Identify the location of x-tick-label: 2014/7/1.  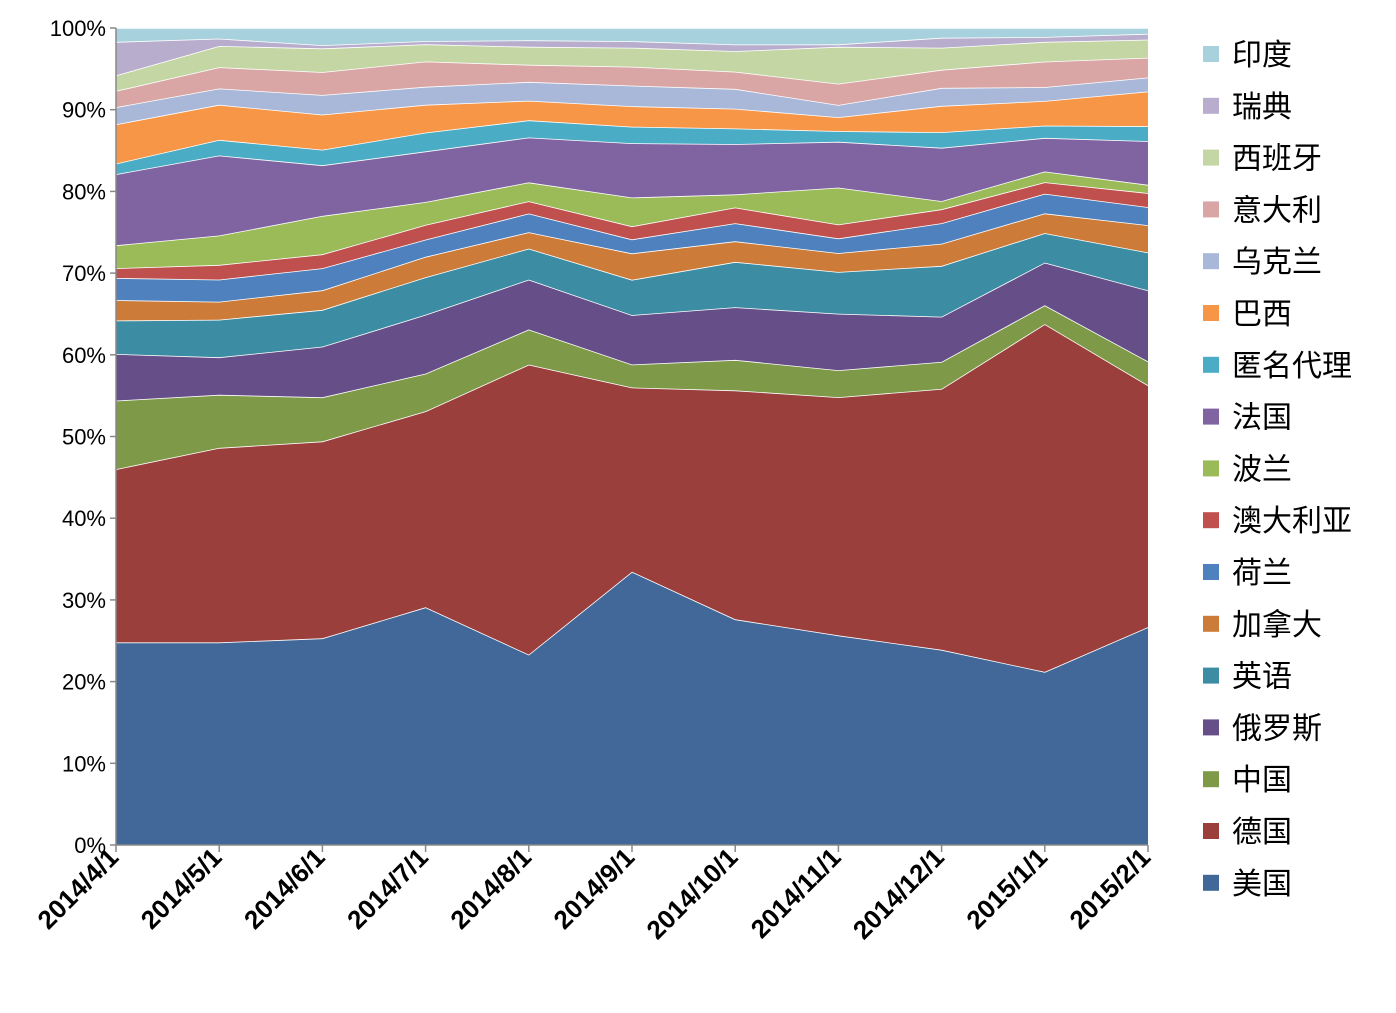
(387, 888).